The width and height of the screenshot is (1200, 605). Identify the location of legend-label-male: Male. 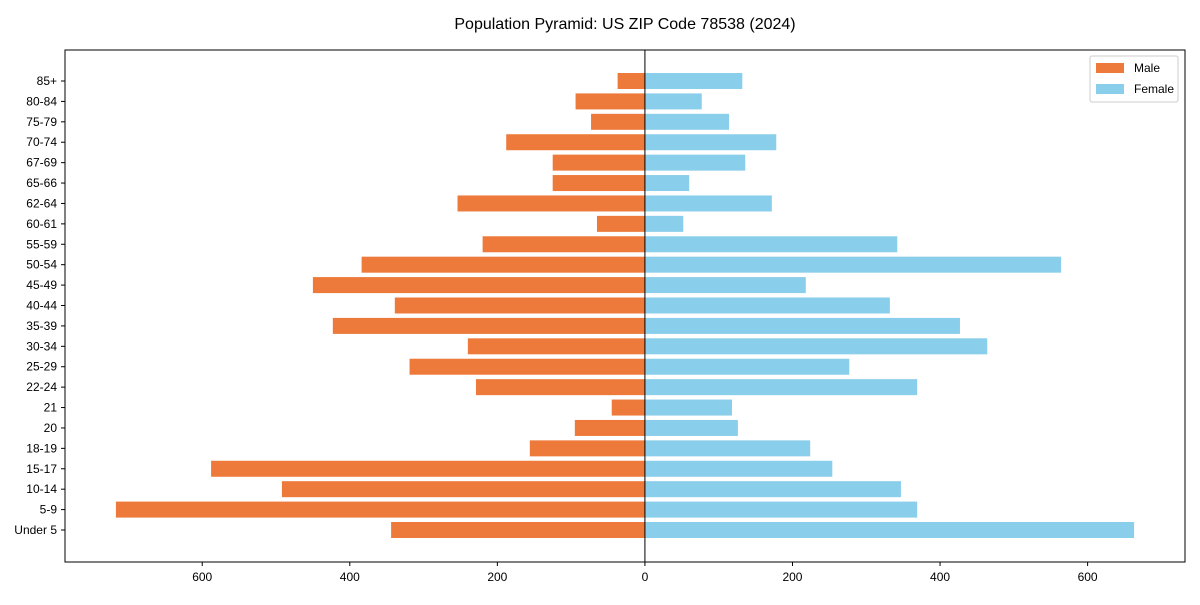
(1147, 68).